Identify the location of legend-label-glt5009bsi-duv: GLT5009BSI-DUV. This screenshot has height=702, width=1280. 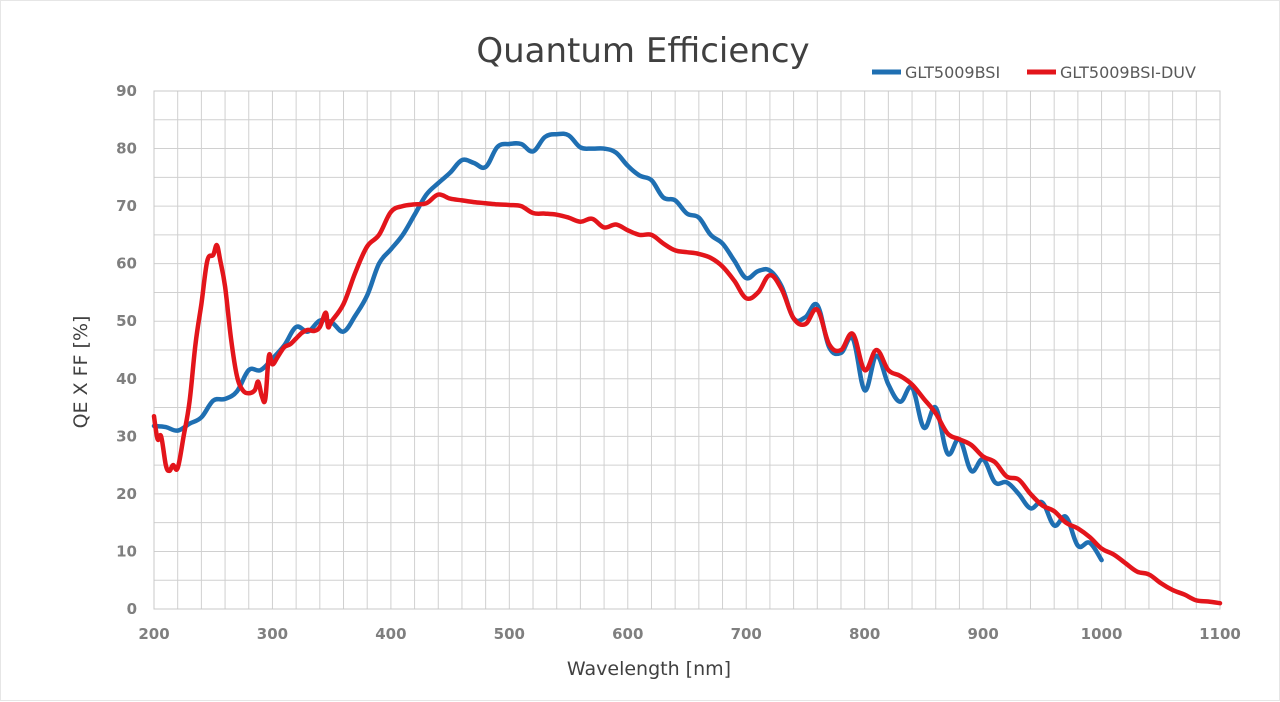
(1128, 72).